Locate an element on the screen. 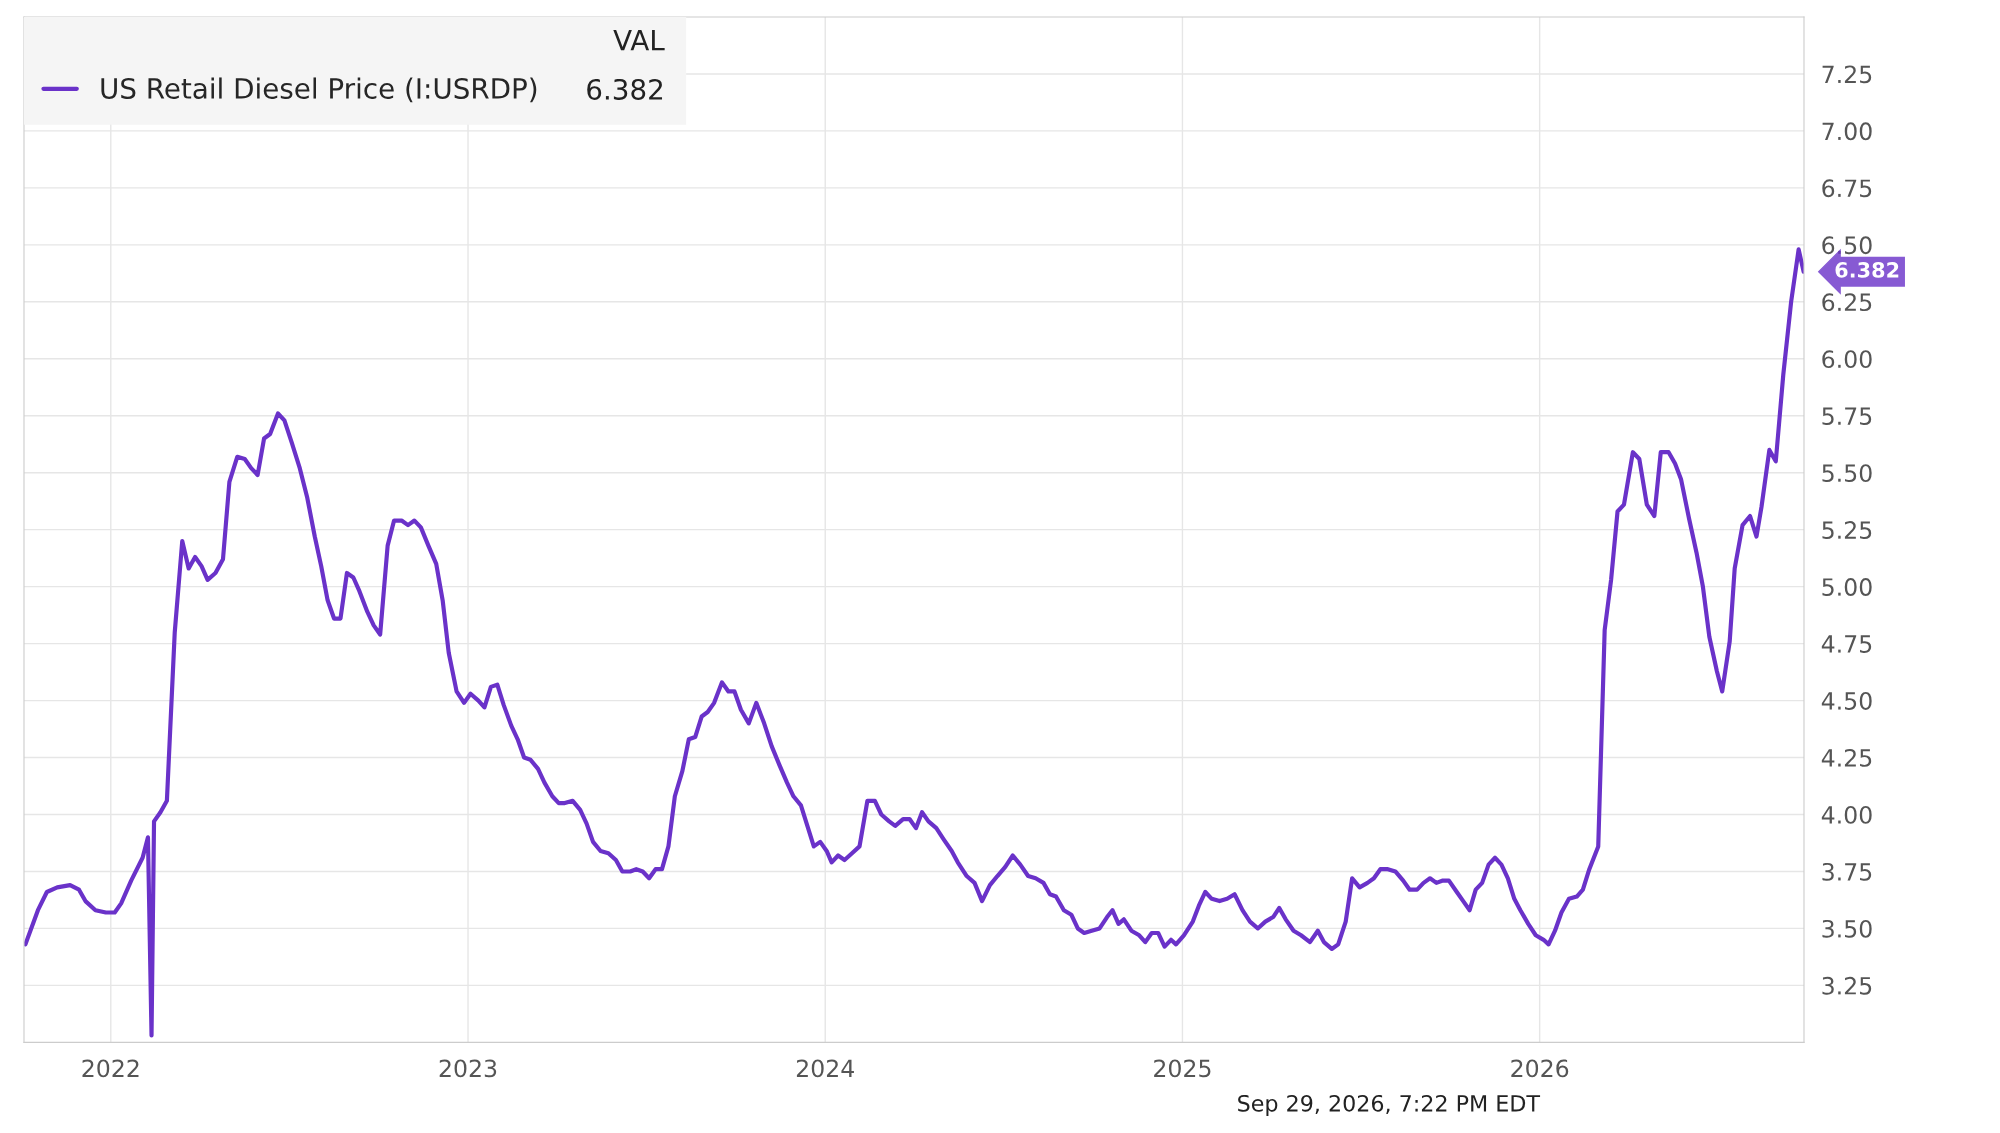  y-tick-label: 4.75 is located at coordinates (1846, 644).